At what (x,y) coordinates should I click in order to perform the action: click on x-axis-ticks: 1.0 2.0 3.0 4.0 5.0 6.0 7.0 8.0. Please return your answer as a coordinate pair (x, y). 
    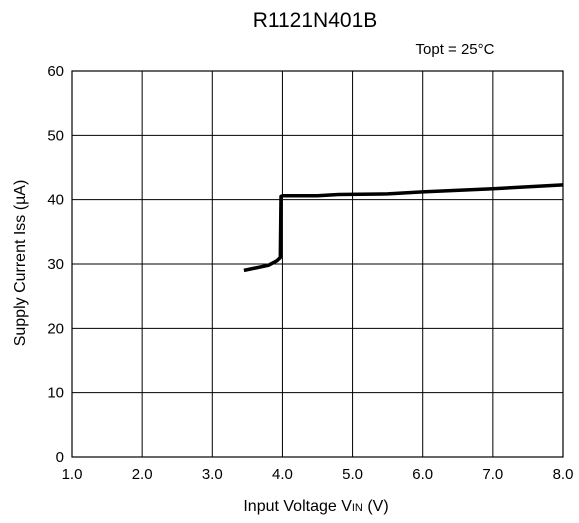
    Looking at the image, I should click on (318, 474).